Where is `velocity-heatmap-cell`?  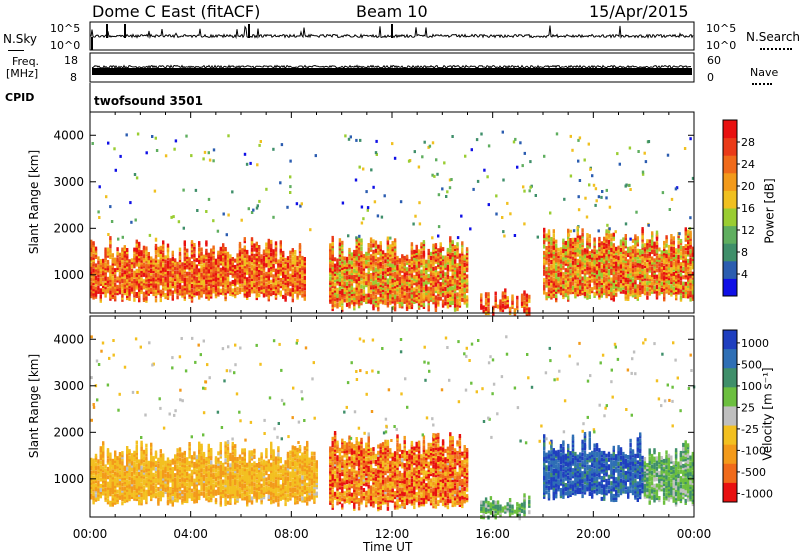 velocity-heatmap-cell is located at coordinates (91, 468).